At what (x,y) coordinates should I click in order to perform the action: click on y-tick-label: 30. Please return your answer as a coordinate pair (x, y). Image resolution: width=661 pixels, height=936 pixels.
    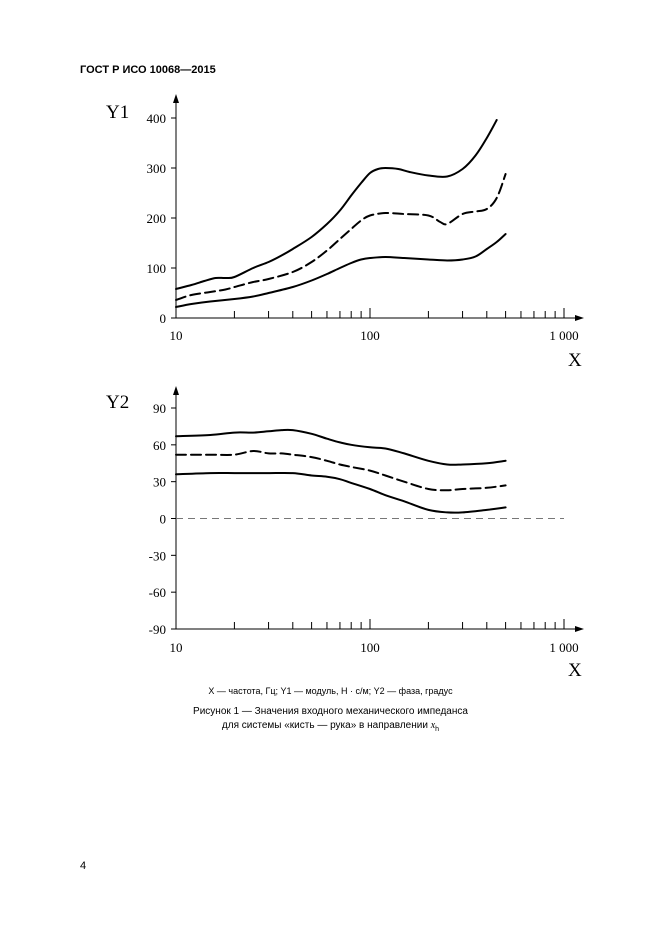
    Looking at the image, I should click on (159, 482).